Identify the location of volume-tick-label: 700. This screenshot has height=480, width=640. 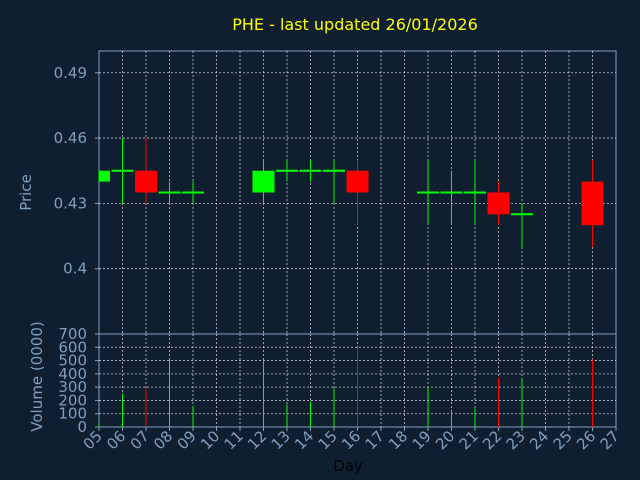
(72, 334).